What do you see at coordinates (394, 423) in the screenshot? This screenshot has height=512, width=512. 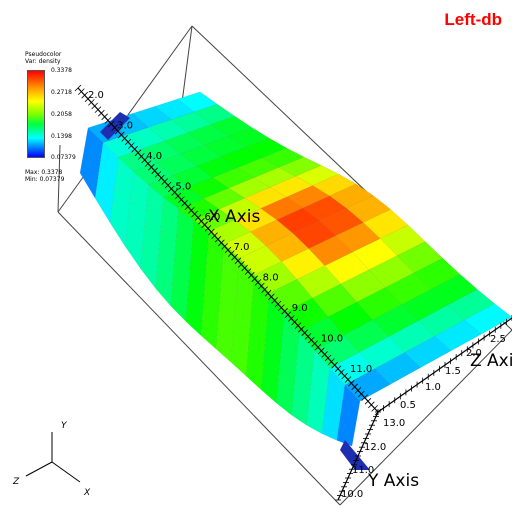 I see `y-axis-tick-label: 13.0` at bounding box center [394, 423].